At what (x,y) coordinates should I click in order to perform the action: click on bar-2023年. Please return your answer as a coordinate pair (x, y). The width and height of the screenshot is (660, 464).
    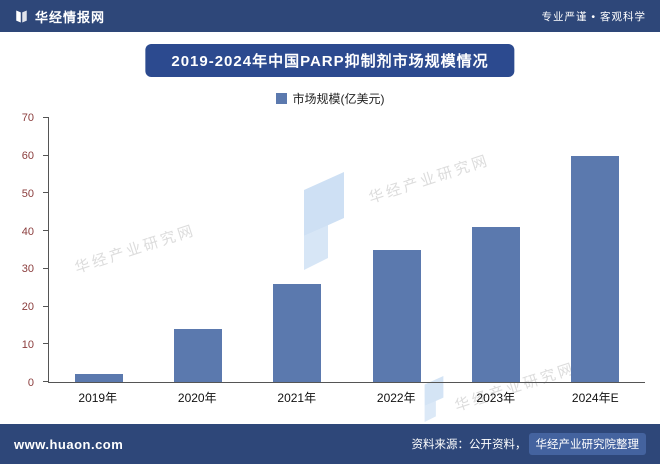
    Looking at the image, I should click on (495, 304).